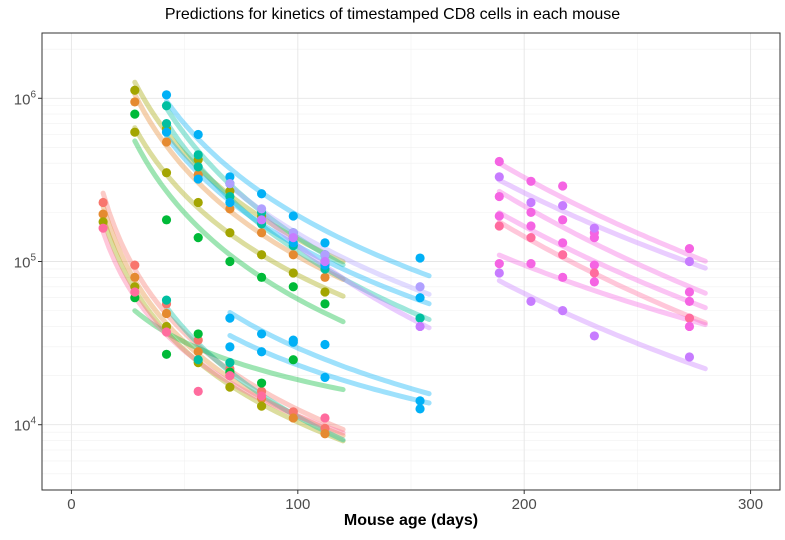  Describe the element at coordinates (25, 98) in the screenshot. I see `y-tick-label: 10⁶` at that location.